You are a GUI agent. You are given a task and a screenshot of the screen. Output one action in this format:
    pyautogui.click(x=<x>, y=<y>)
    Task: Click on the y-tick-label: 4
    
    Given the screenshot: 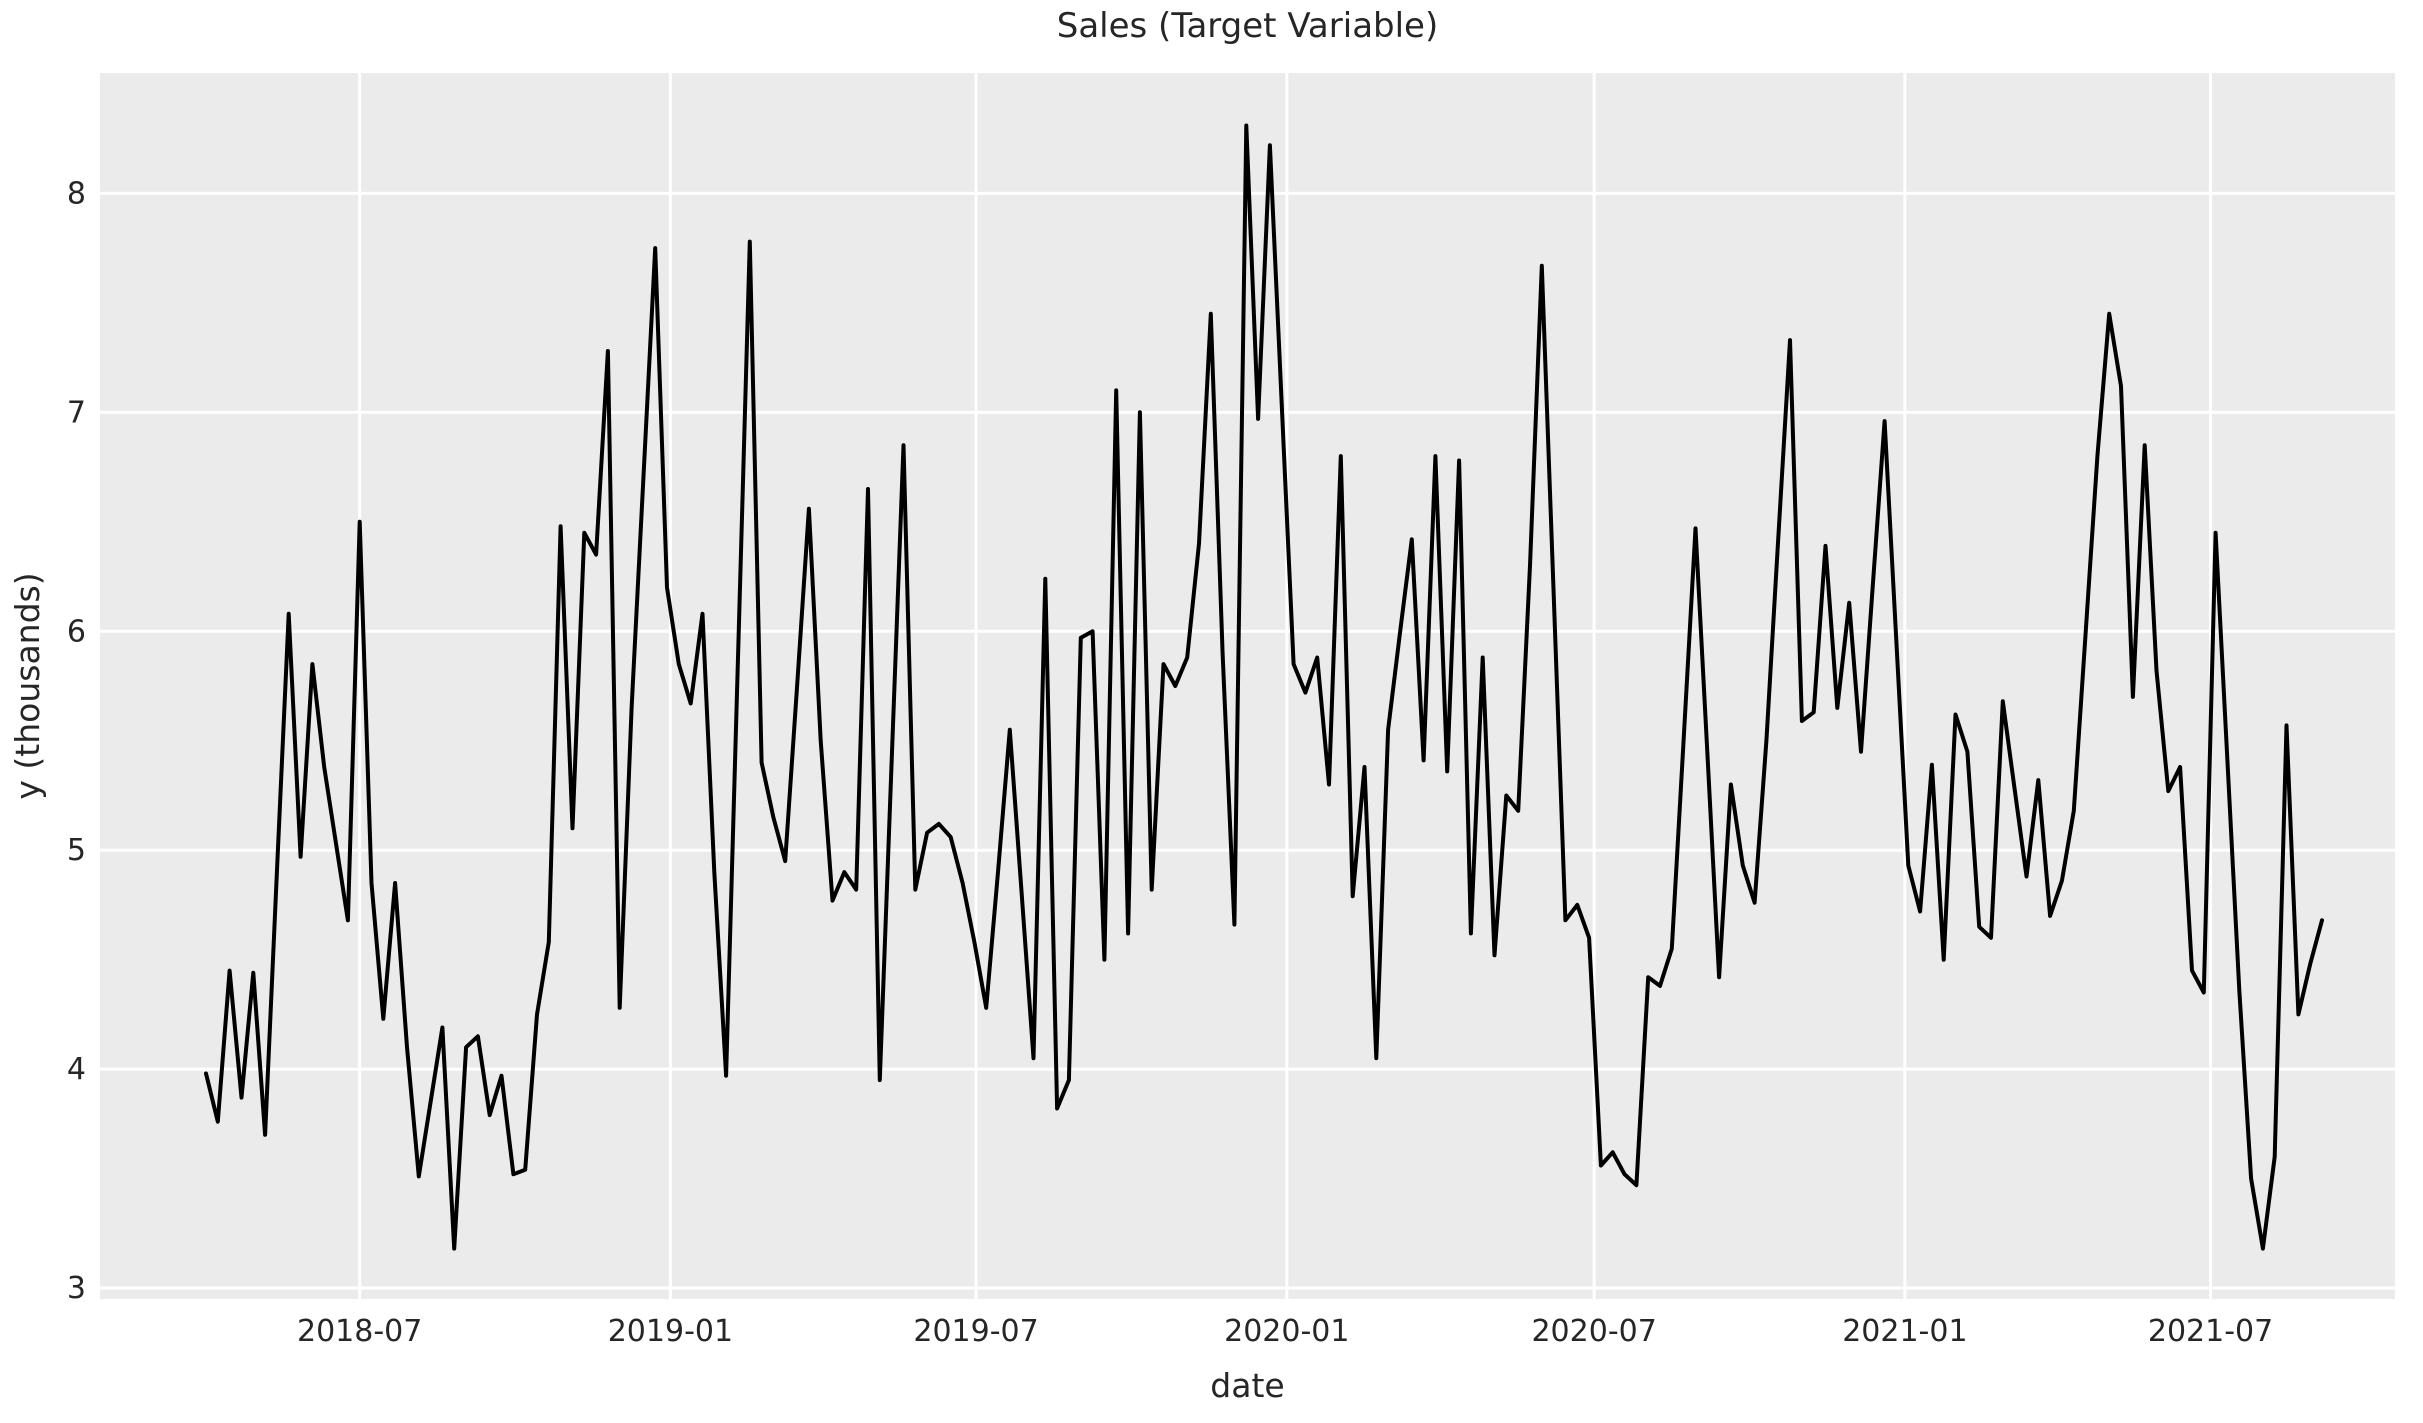 What is the action you would take?
    pyautogui.click(x=76, y=1069)
    